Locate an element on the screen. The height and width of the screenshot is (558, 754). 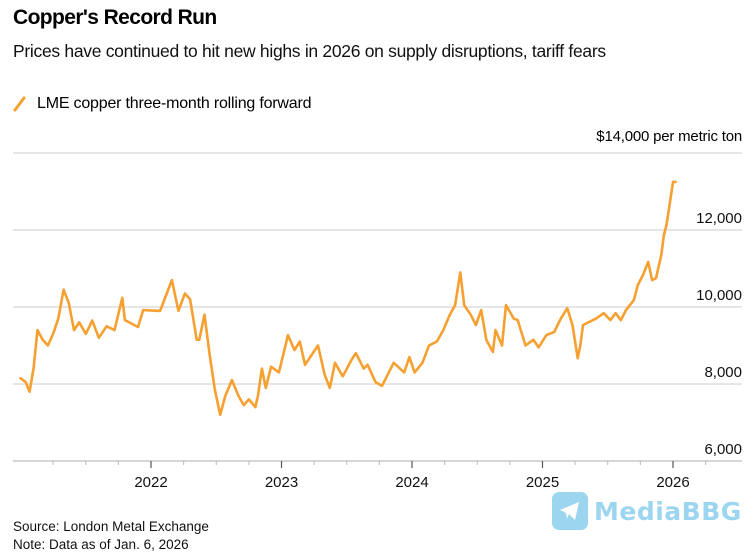
x-tick-label: 2025 is located at coordinates (542, 482).